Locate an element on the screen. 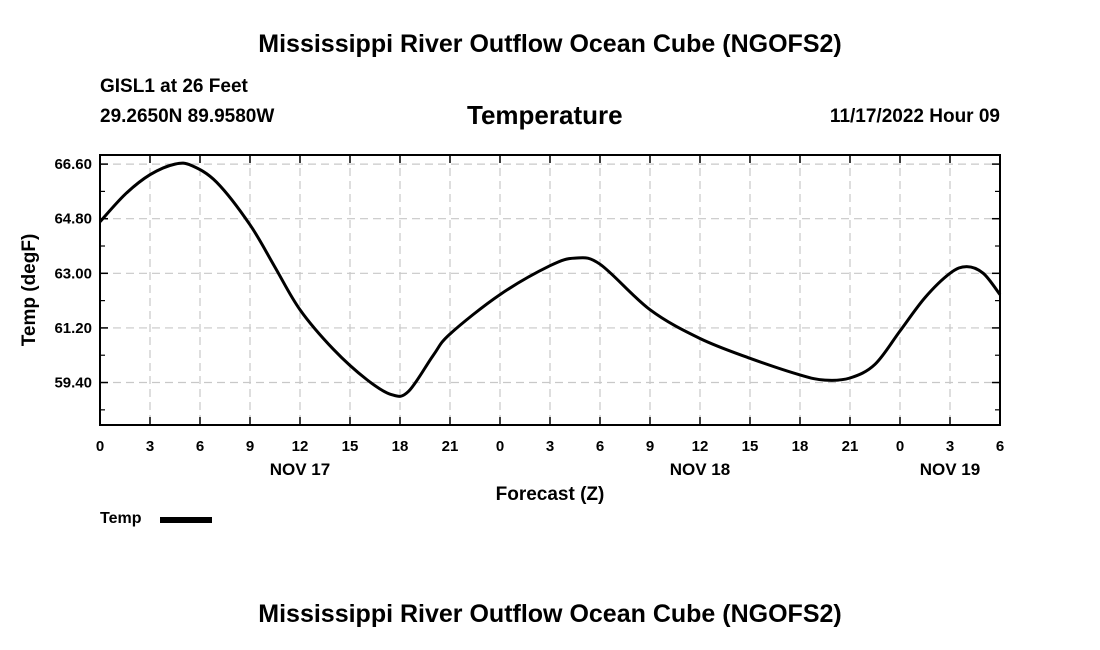  y-axis-label: Temp (degF) is located at coordinates (29, 290).